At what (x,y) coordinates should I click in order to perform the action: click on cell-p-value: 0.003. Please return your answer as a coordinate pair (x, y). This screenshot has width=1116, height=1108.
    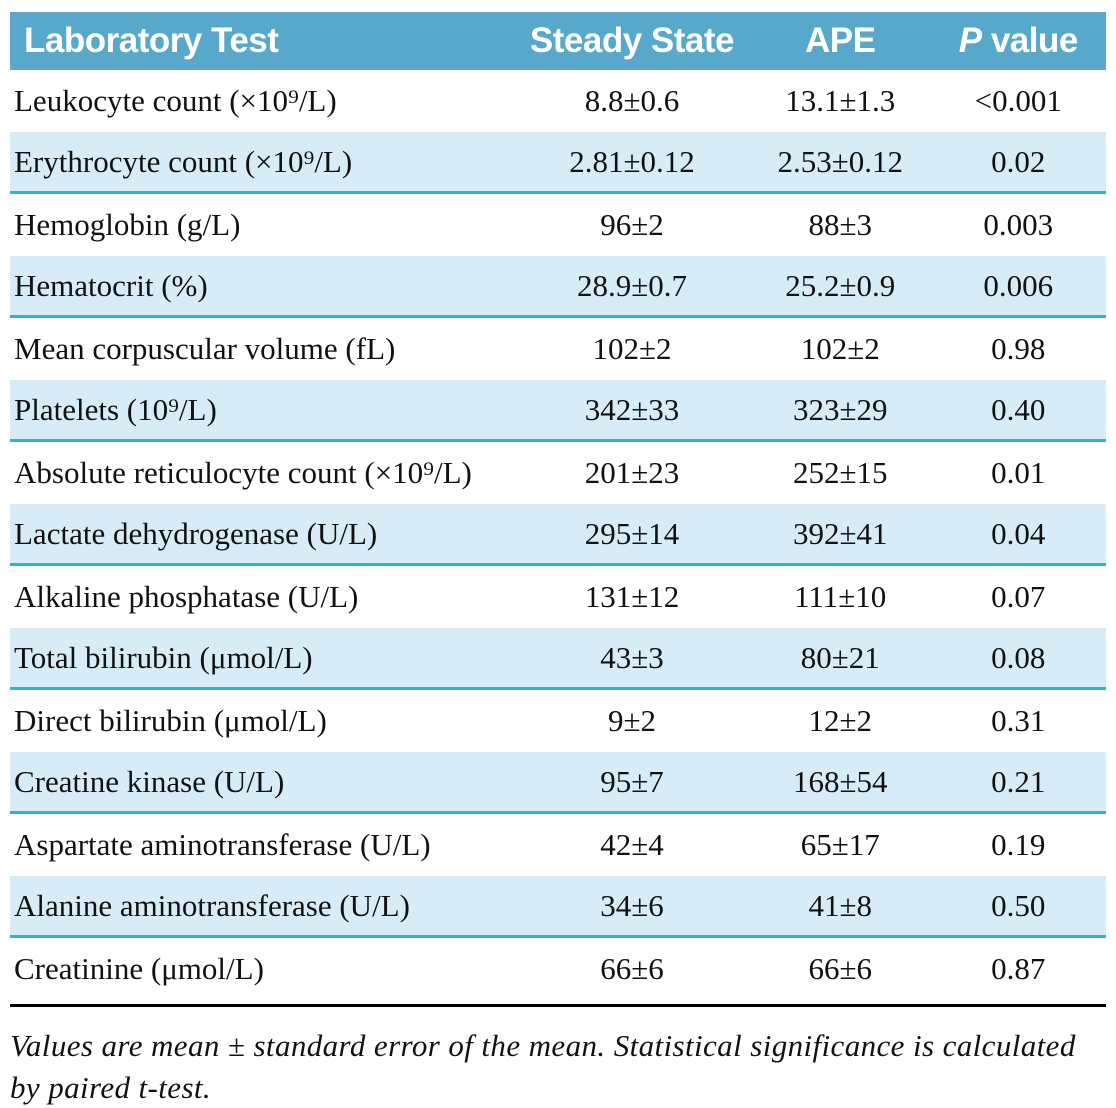
    Looking at the image, I should click on (1018, 224).